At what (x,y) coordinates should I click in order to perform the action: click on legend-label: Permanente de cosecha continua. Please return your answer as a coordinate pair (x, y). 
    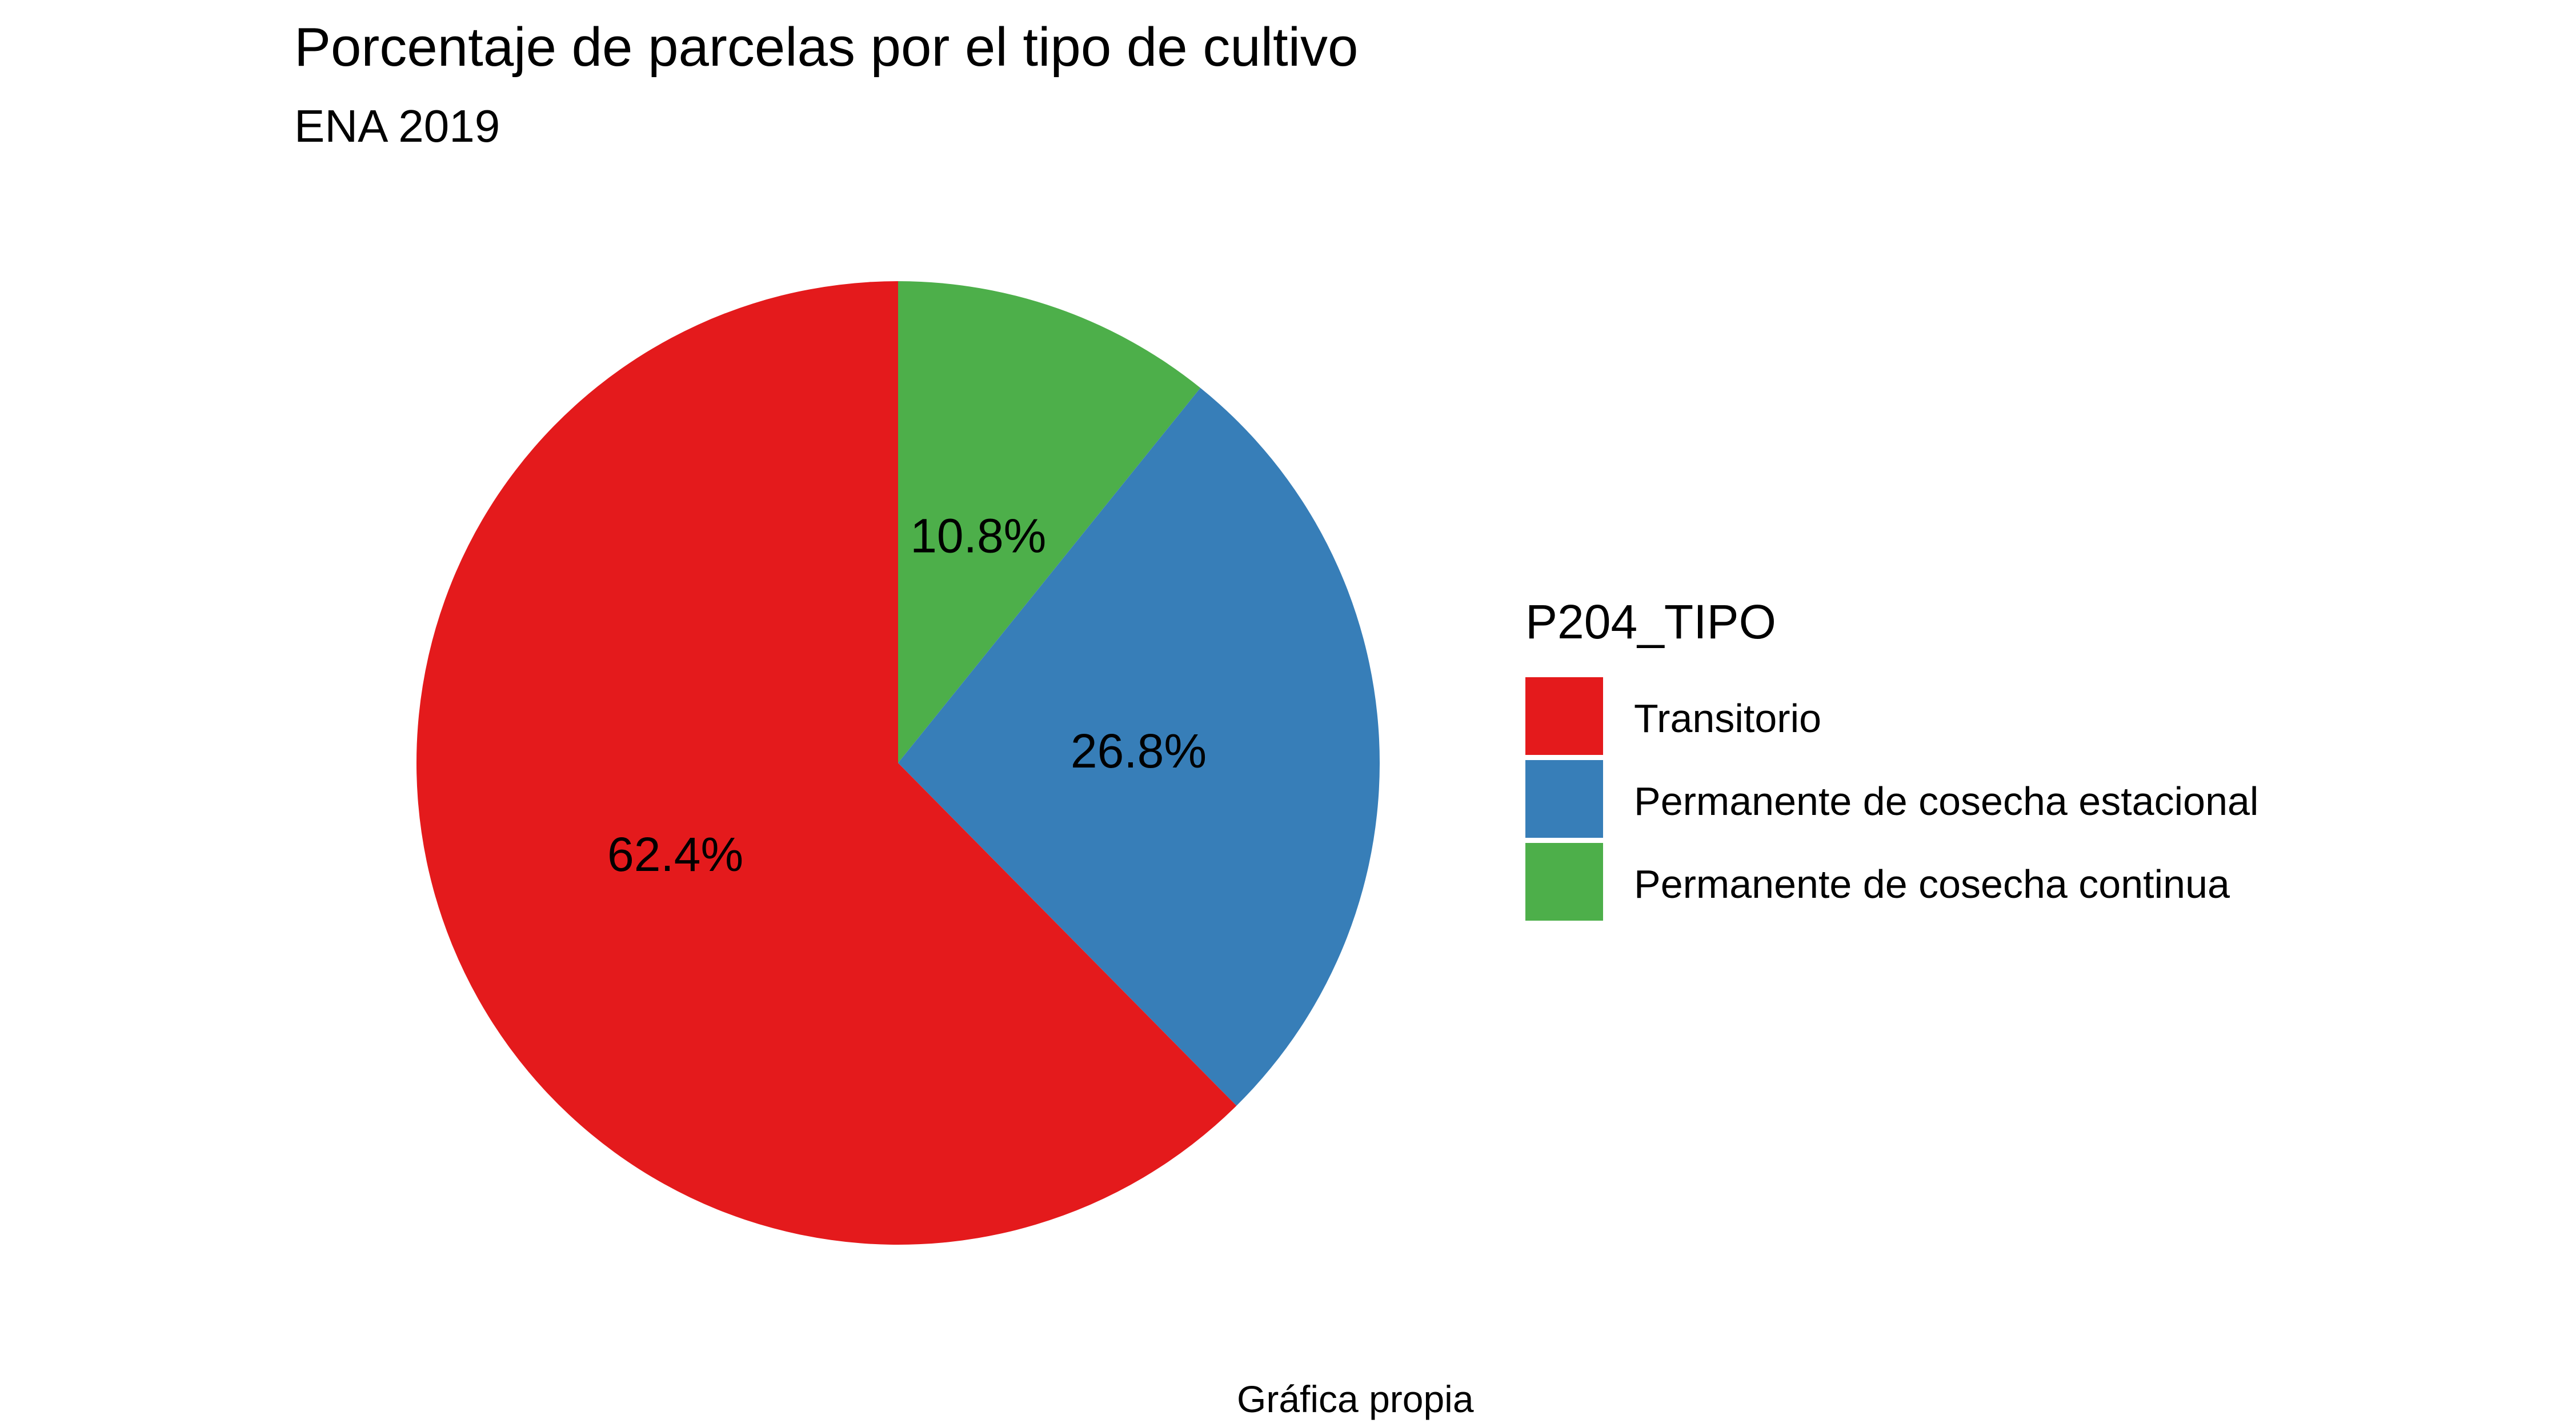
    Looking at the image, I should click on (1932, 884).